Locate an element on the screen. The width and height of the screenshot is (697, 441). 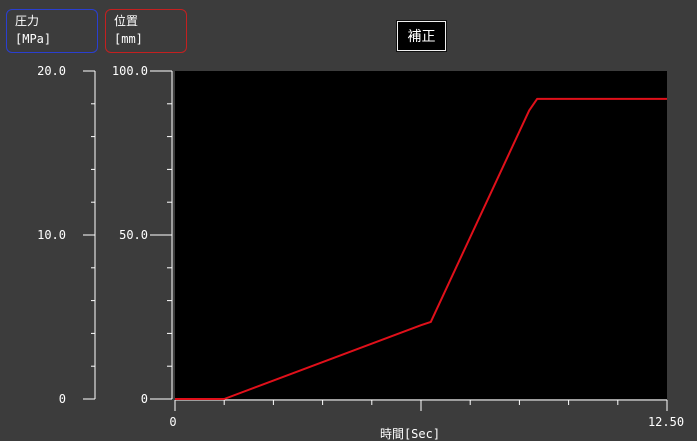
position-tick-label: 100.0 is located at coordinates (130, 71).